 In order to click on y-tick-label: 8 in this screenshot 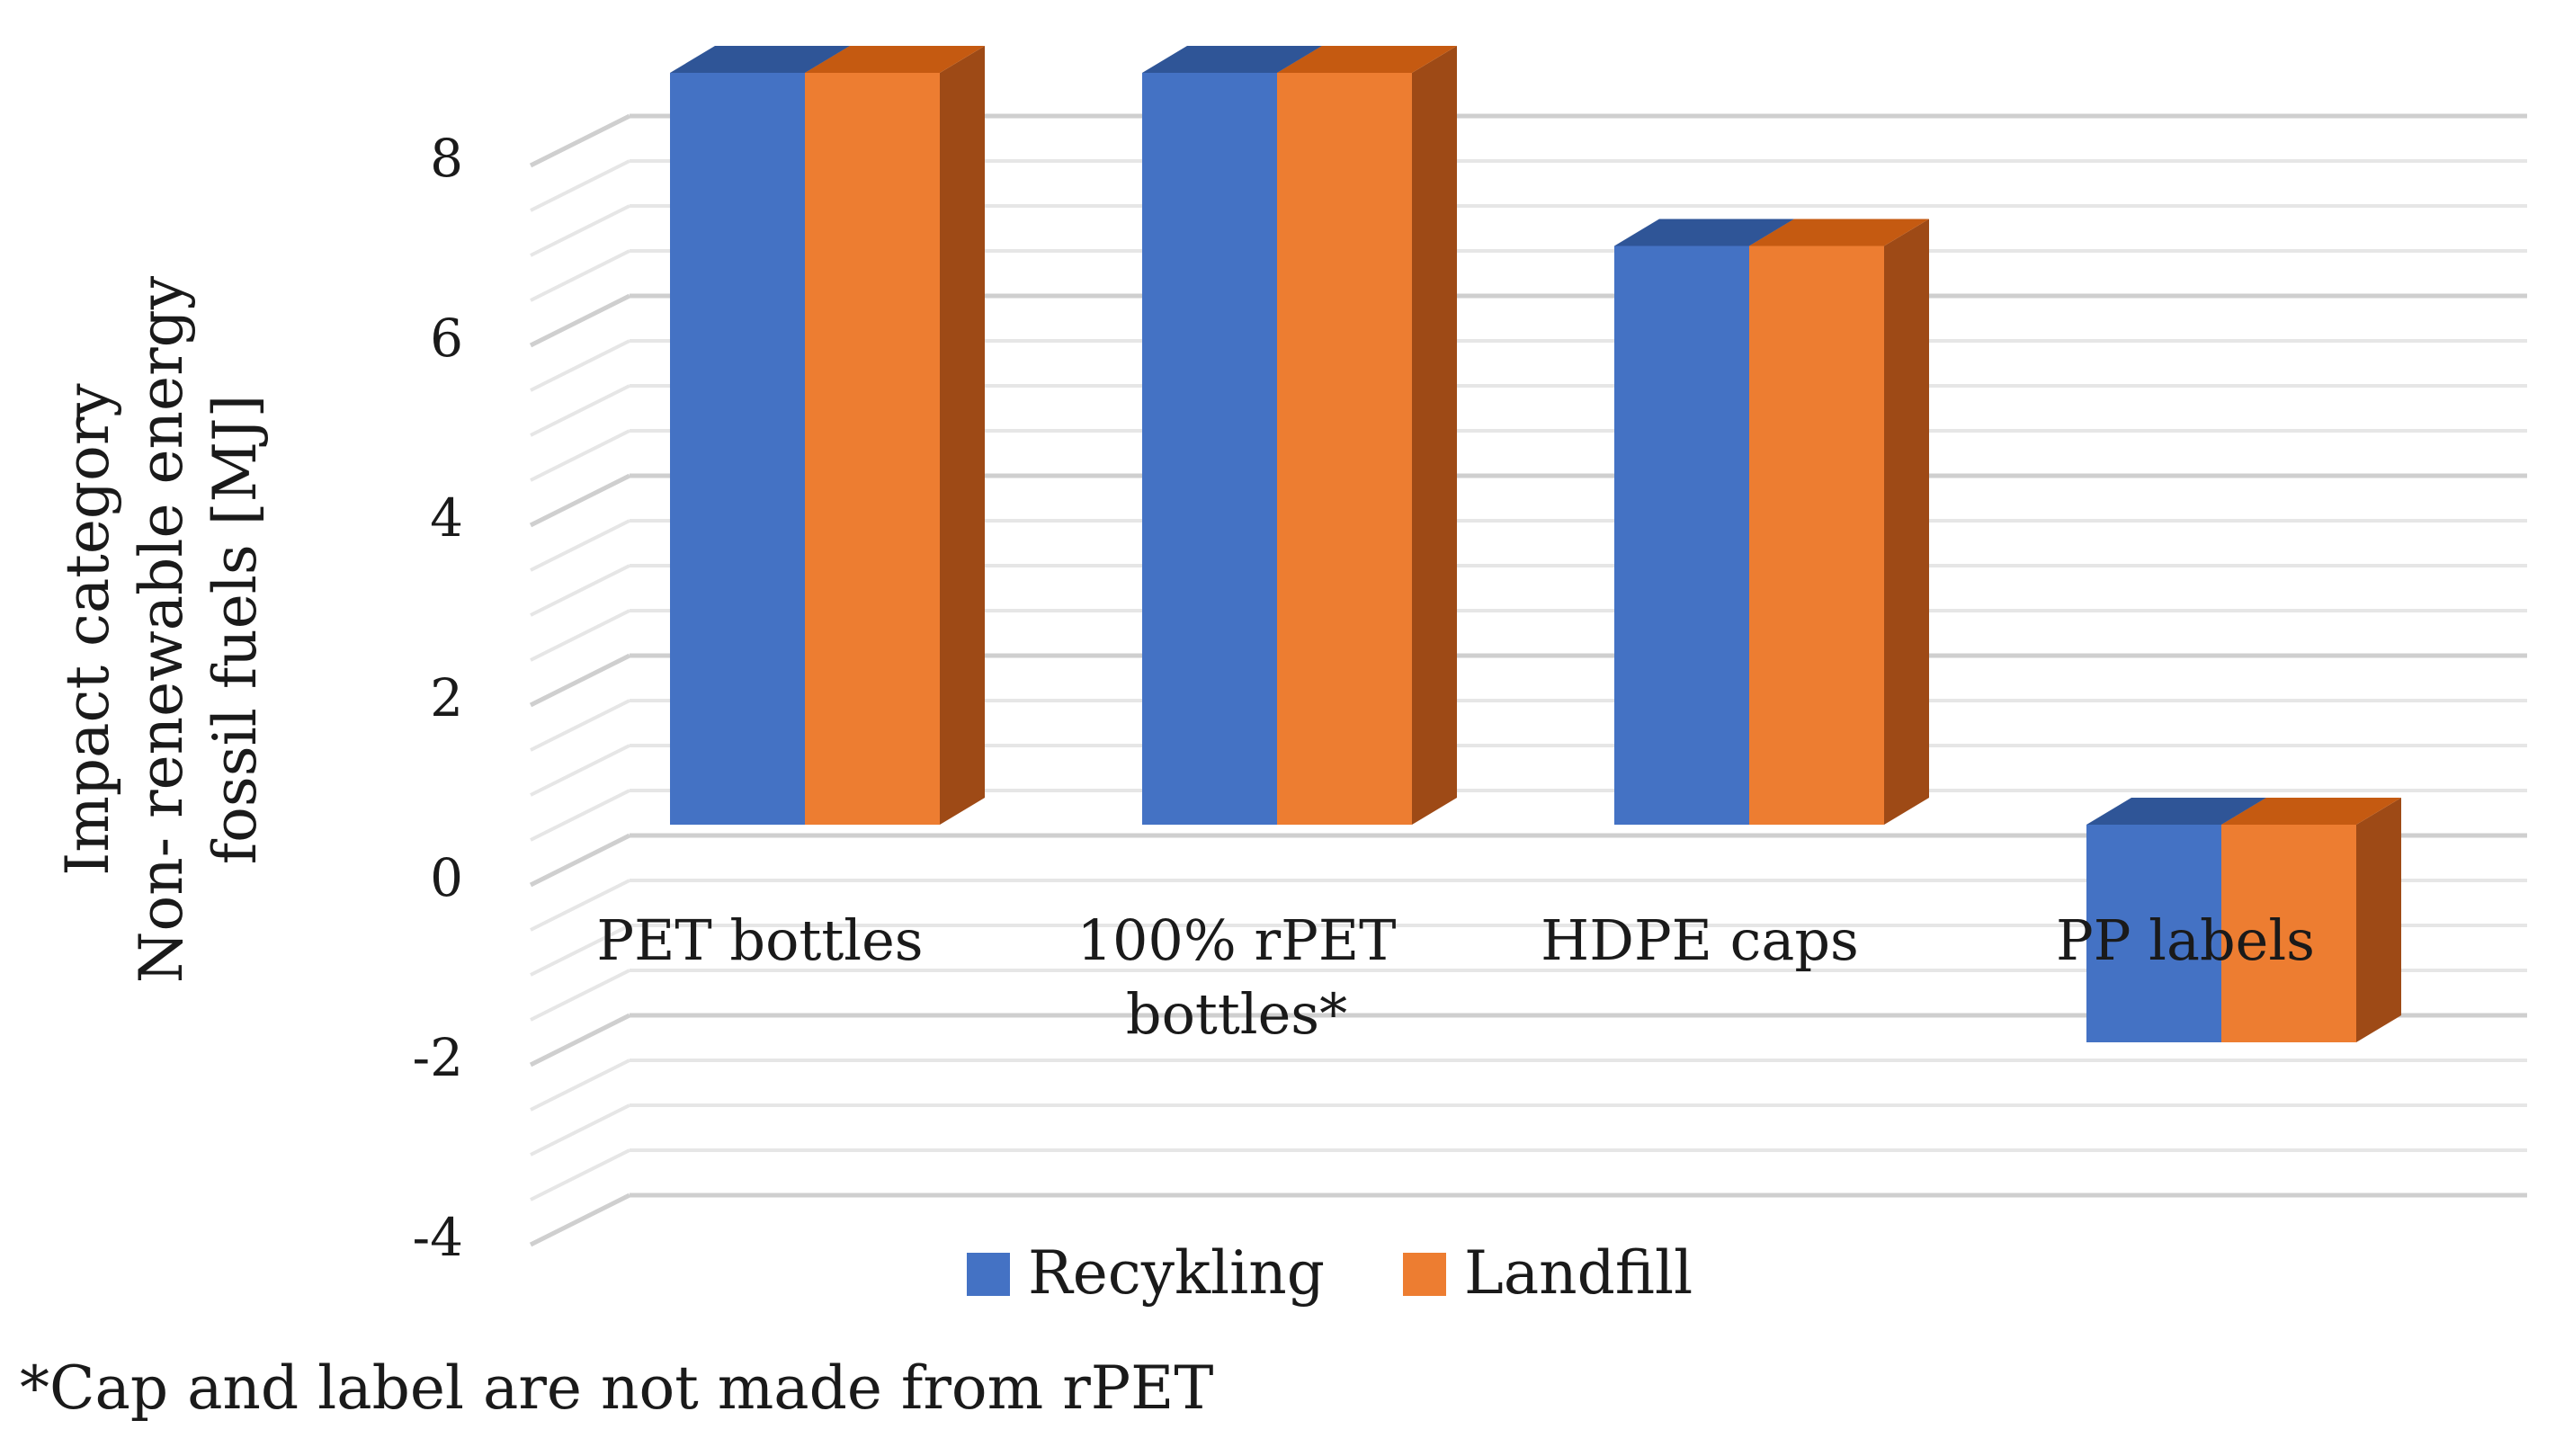, I will do `click(446, 158)`.